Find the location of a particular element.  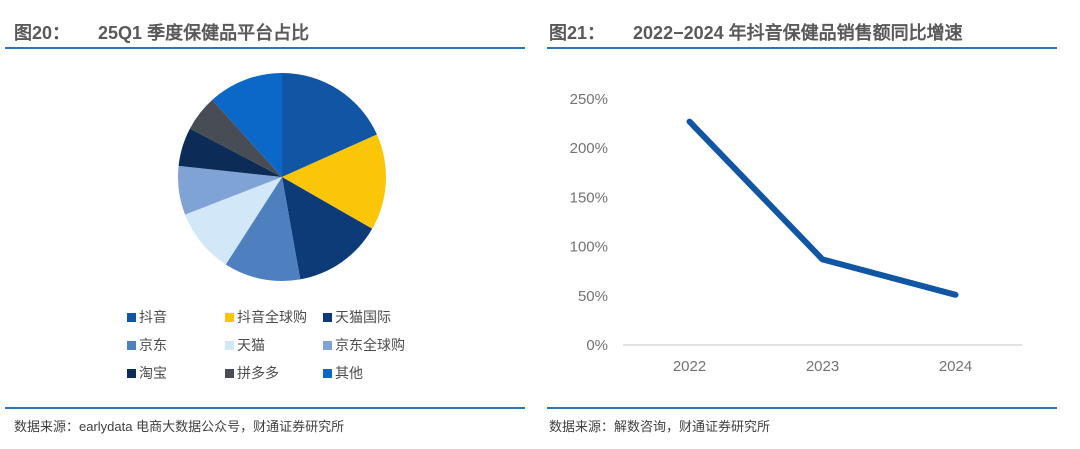

right-source-text: 数据来源：解数咨询，财通证券研究所 is located at coordinates (660, 426).